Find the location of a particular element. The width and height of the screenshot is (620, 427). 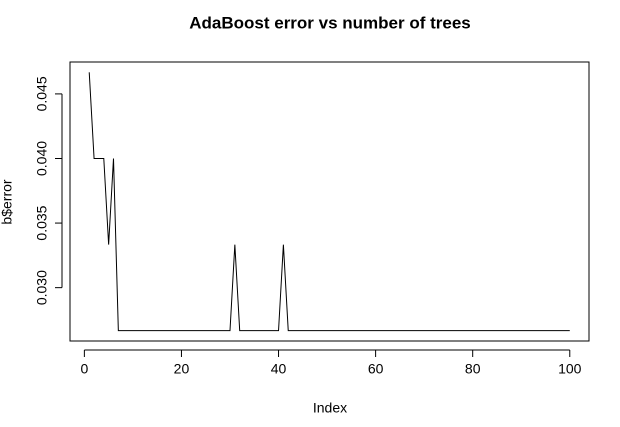

x-tick-label: 100 is located at coordinates (570, 369).